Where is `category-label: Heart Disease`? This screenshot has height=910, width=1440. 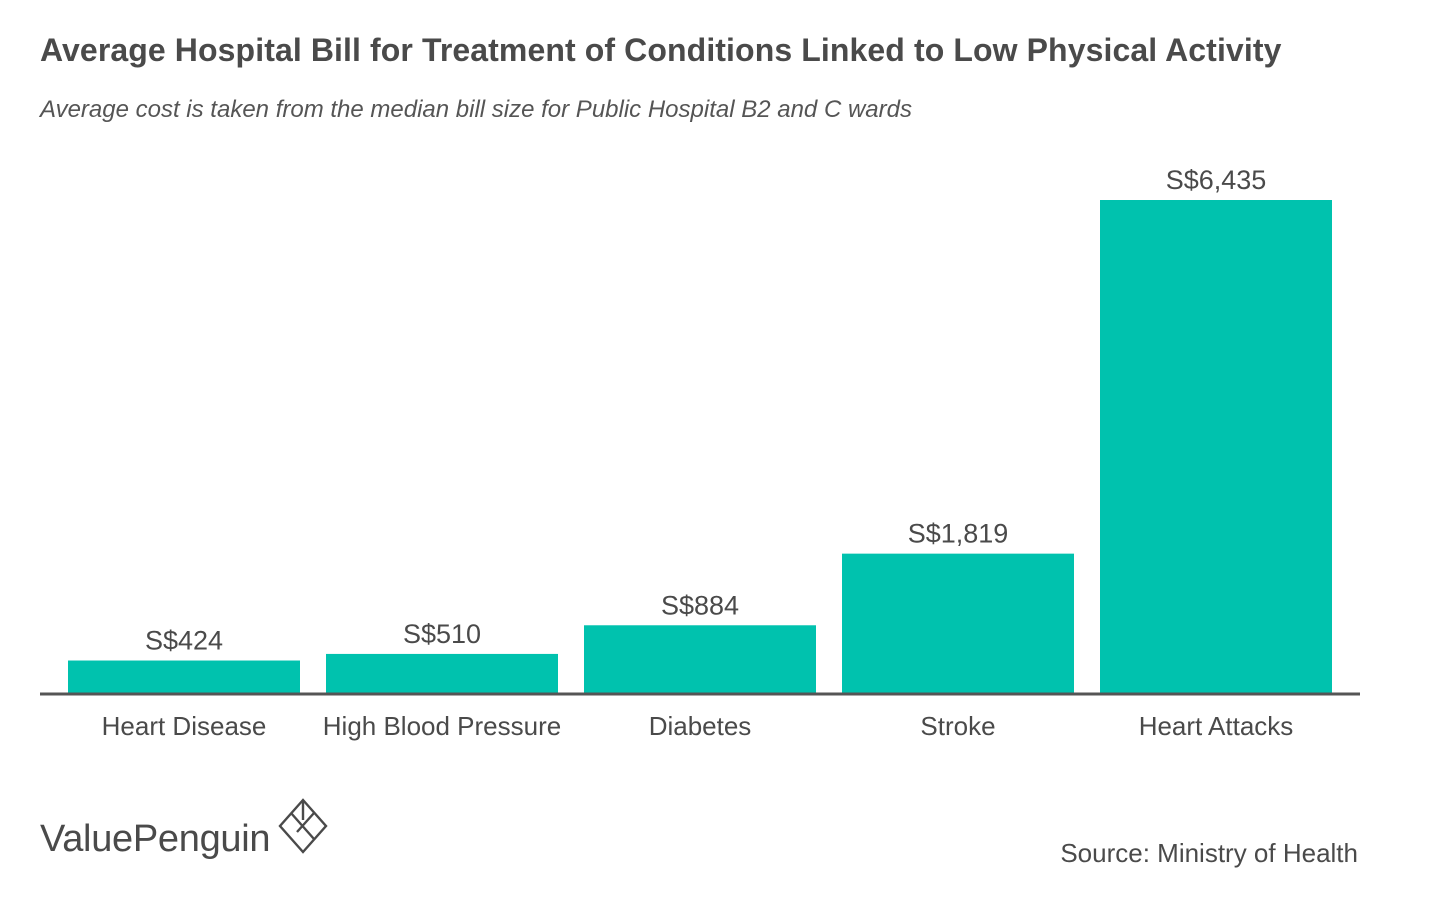 category-label: Heart Disease is located at coordinates (184, 726).